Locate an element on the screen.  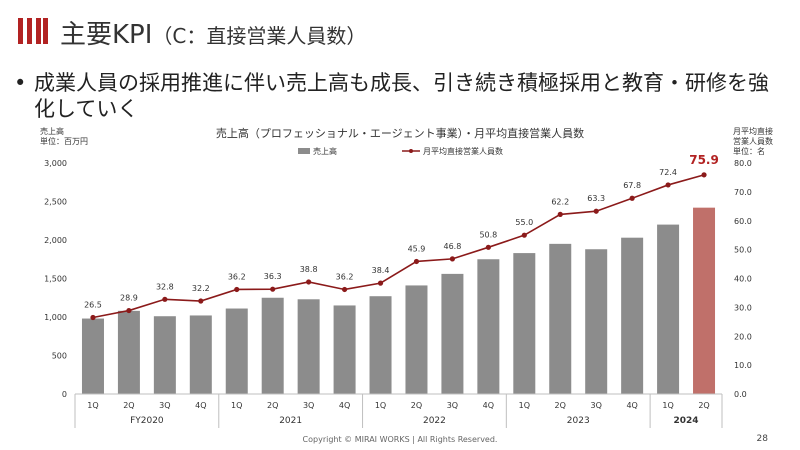
left-axis-tick-label: 500 is located at coordinates (59, 356).